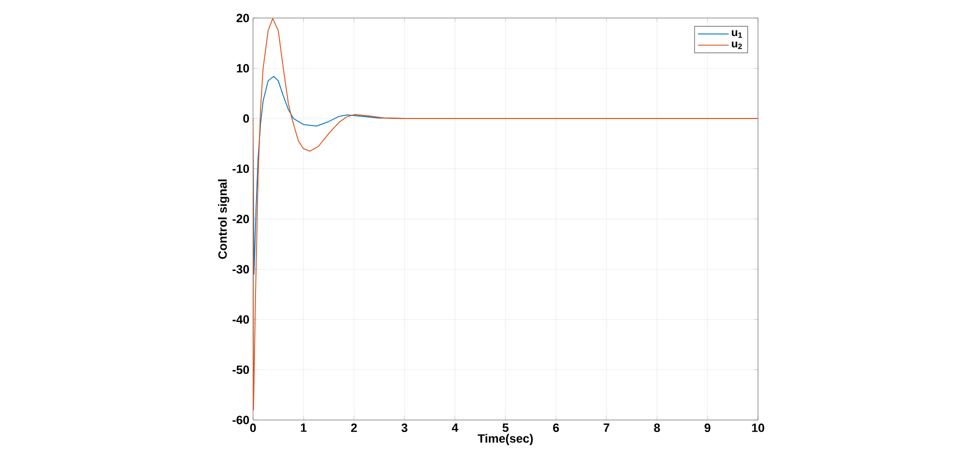  What do you see at coordinates (242, 18) in the screenshot?
I see `y-tick-label: 20` at bounding box center [242, 18].